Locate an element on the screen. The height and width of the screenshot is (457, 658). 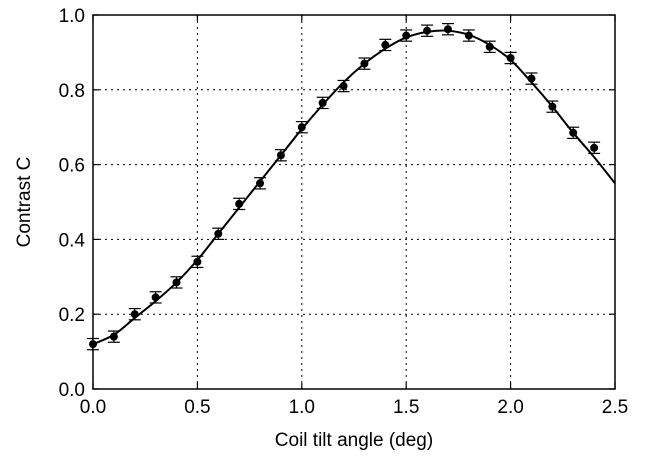
x-tick-label: 0.5 is located at coordinates (197, 407).